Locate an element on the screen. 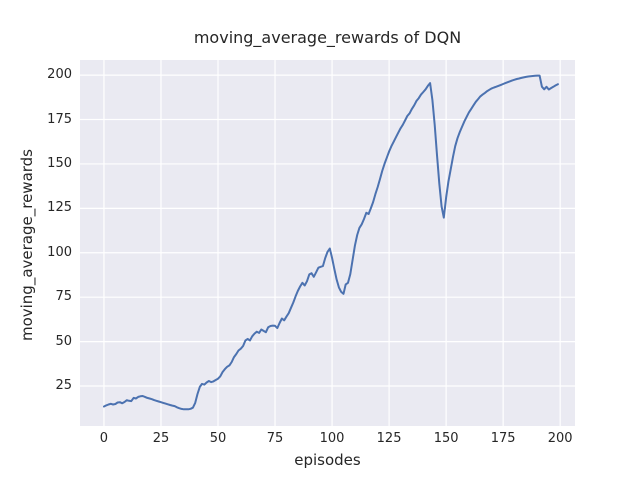  y-axis-label: moving_average_rewards is located at coordinates (27, 245).